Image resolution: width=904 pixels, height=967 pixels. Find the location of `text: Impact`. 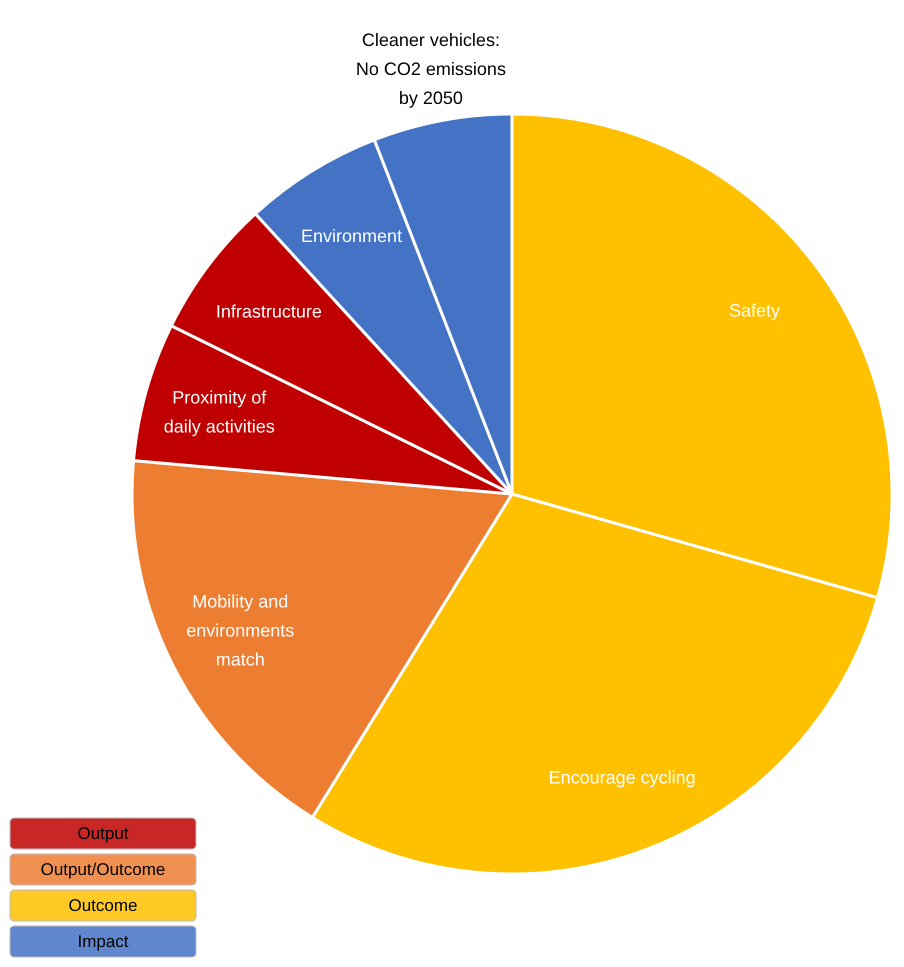

text: Impact is located at coordinates (103, 941).